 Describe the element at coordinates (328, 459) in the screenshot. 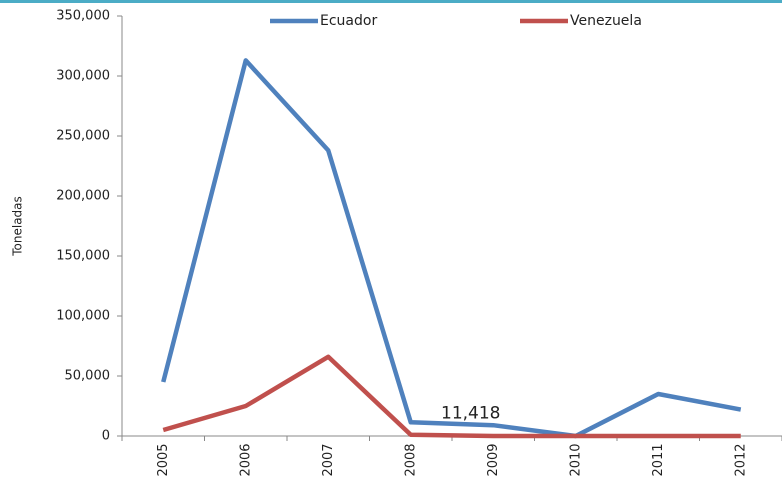

I see `x-tick-label: 2007` at that location.